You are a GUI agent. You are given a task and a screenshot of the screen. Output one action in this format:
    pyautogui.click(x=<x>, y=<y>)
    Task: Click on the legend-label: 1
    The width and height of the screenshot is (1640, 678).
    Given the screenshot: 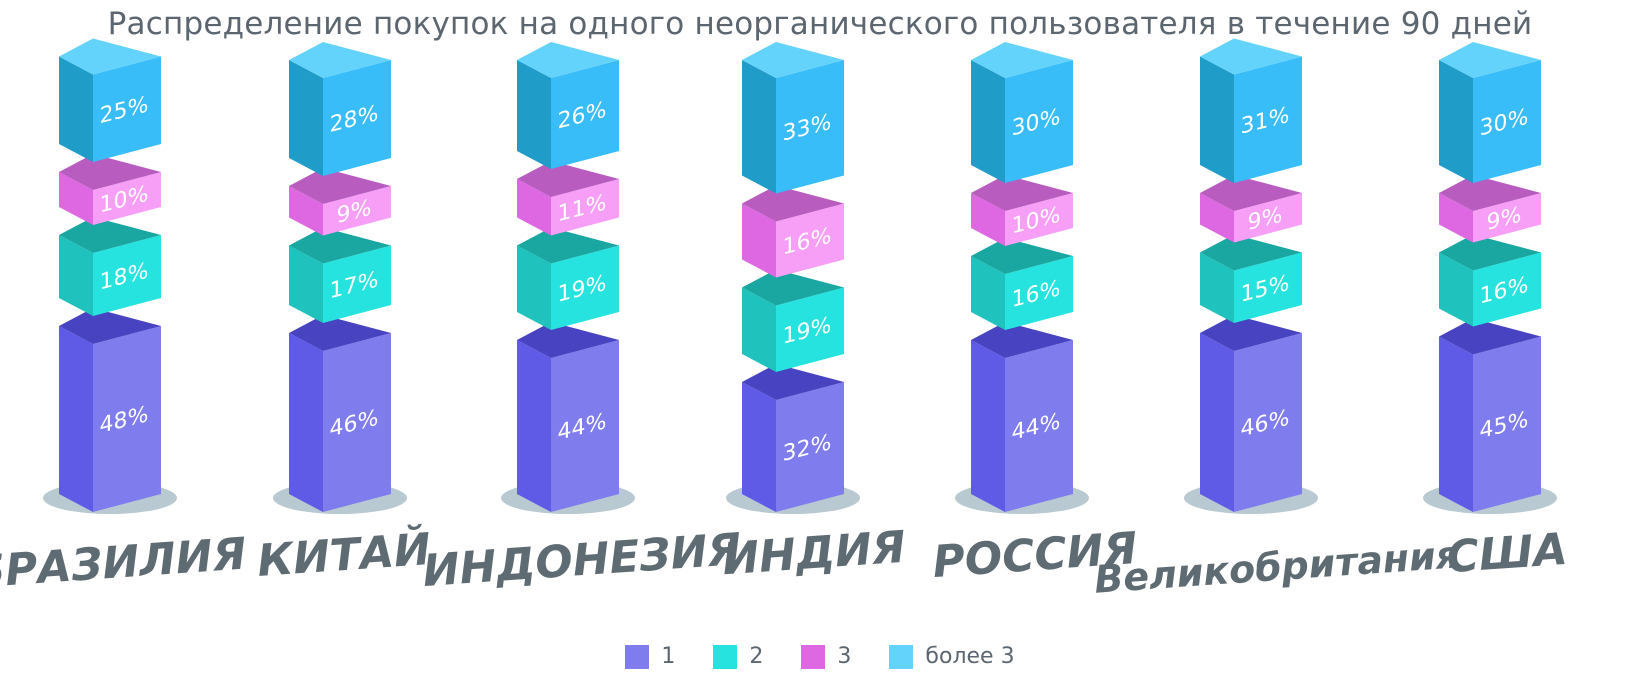 What is the action you would take?
    pyautogui.click(x=668, y=656)
    